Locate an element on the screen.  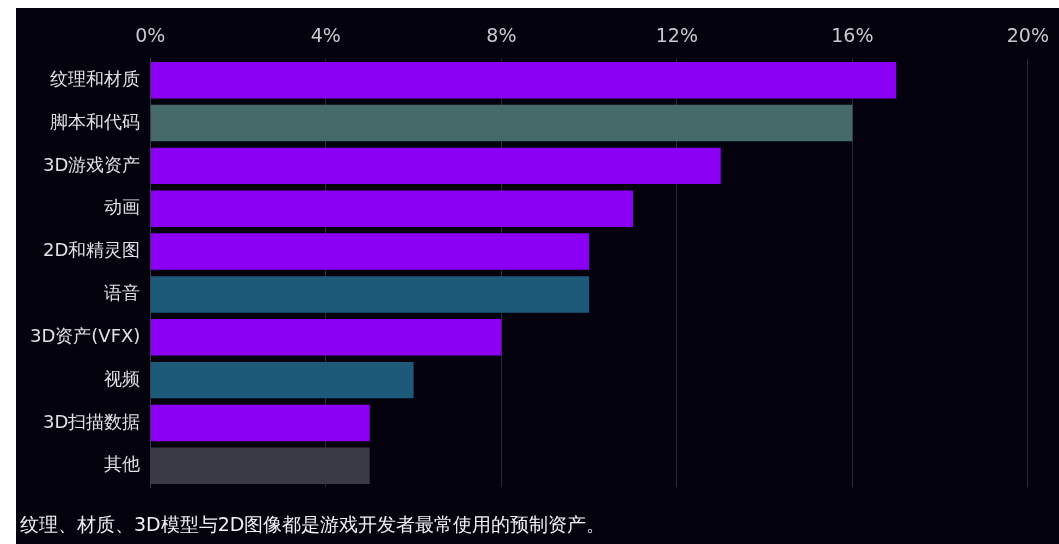
y-tick-label: 2D和精灵图 is located at coordinates (92, 250).